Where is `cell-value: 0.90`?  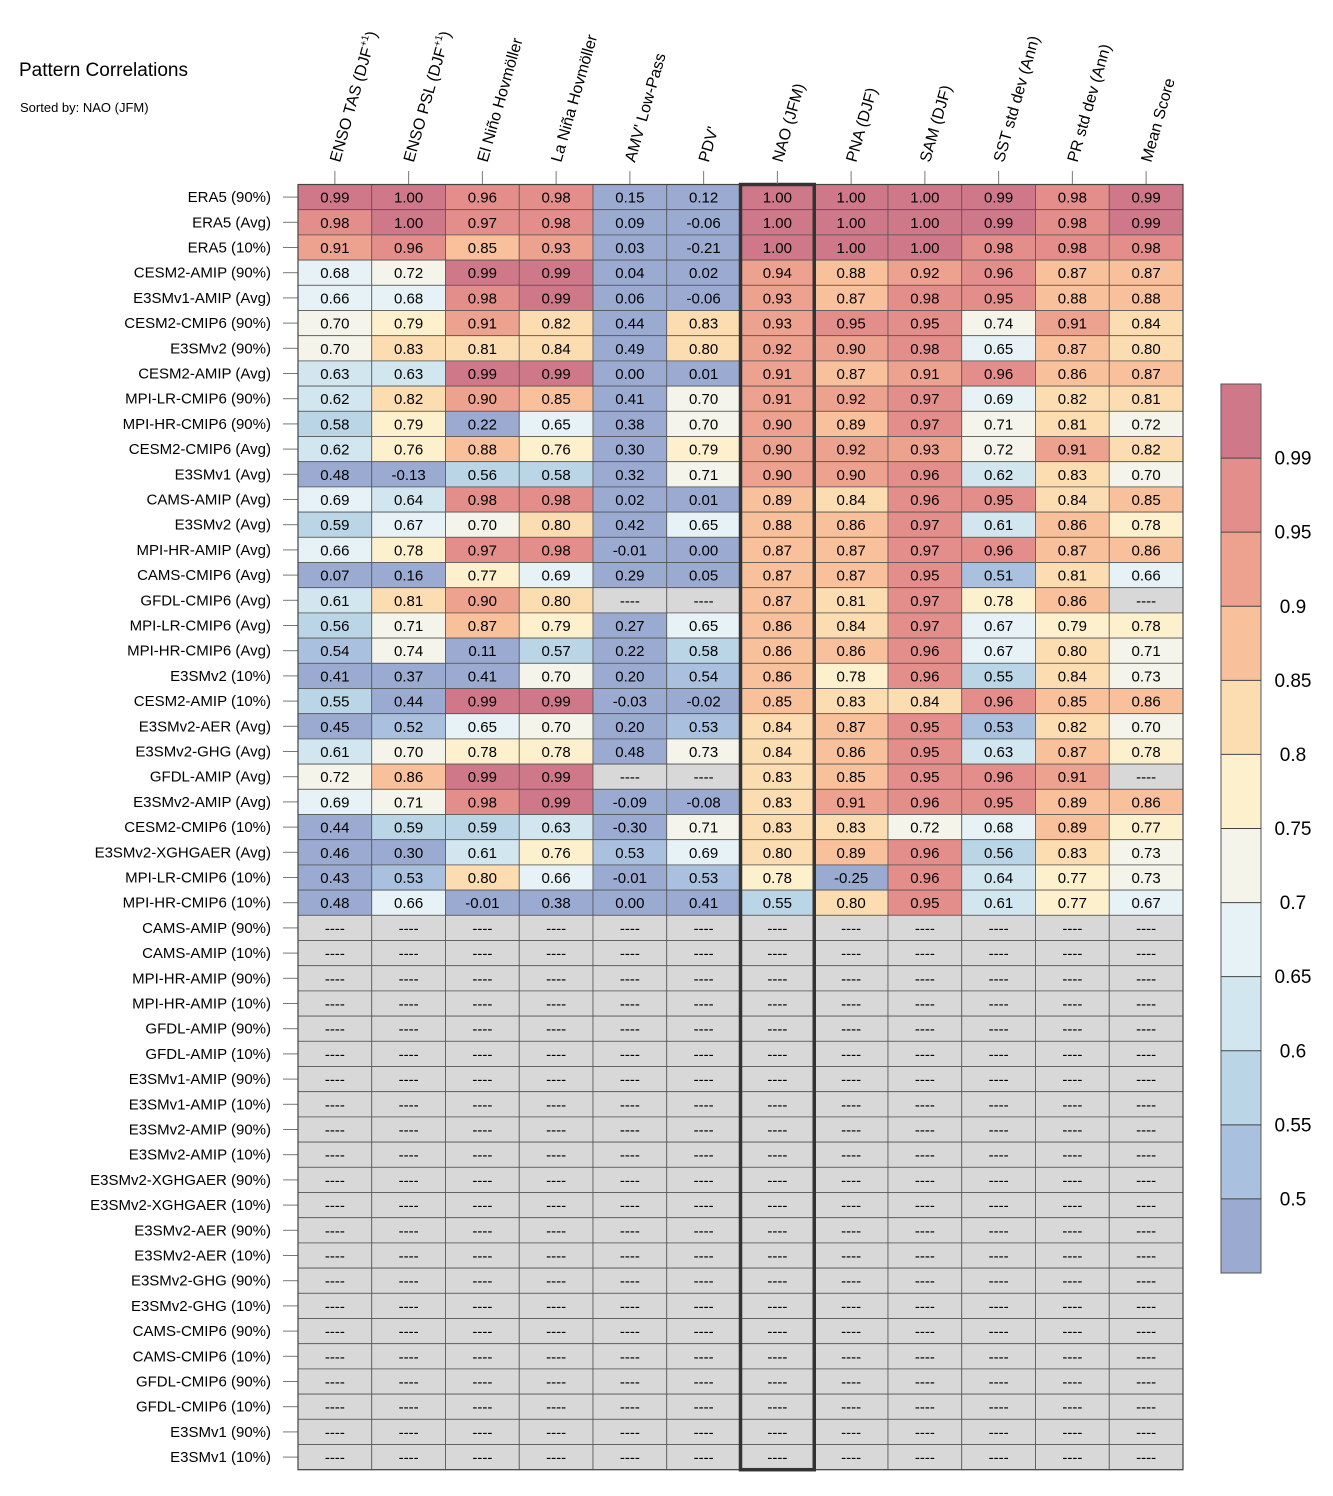 cell-value: 0.90 is located at coordinates (482, 601).